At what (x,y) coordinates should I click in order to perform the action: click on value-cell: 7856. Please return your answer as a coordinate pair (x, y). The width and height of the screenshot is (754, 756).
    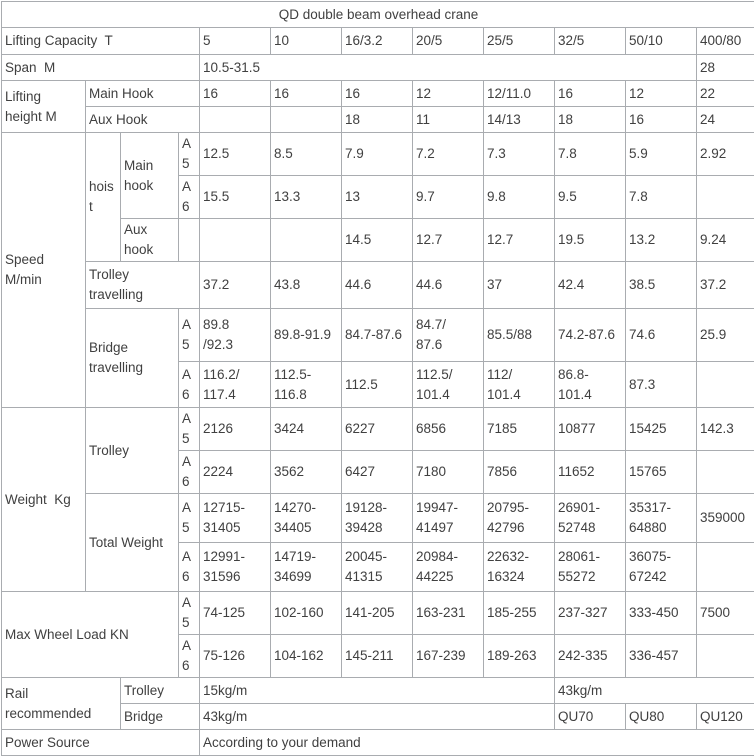
    Looking at the image, I should click on (519, 472).